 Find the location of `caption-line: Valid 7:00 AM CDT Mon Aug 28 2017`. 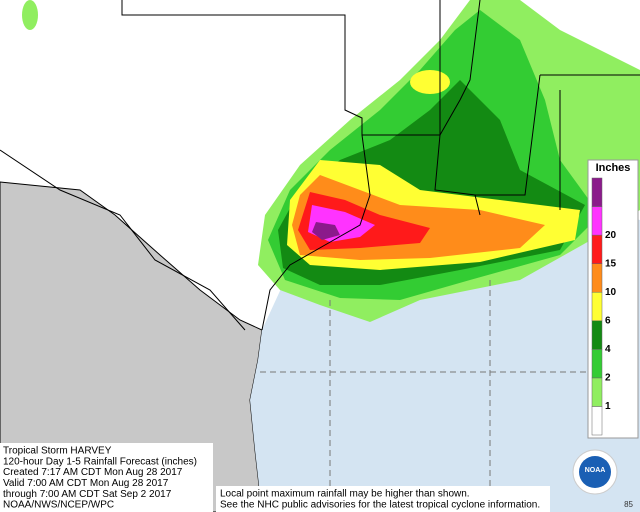

caption-line: Valid 7:00 AM CDT Mon Aug 28 2017 is located at coordinates (86, 483).